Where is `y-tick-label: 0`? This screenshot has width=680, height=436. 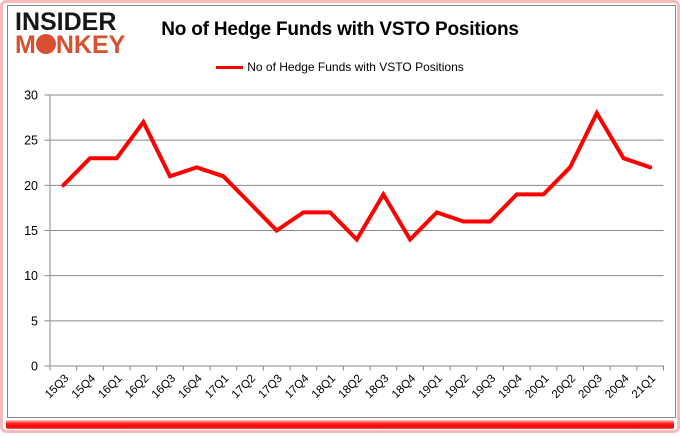 y-tick-label: 0 is located at coordinates (34, 367).